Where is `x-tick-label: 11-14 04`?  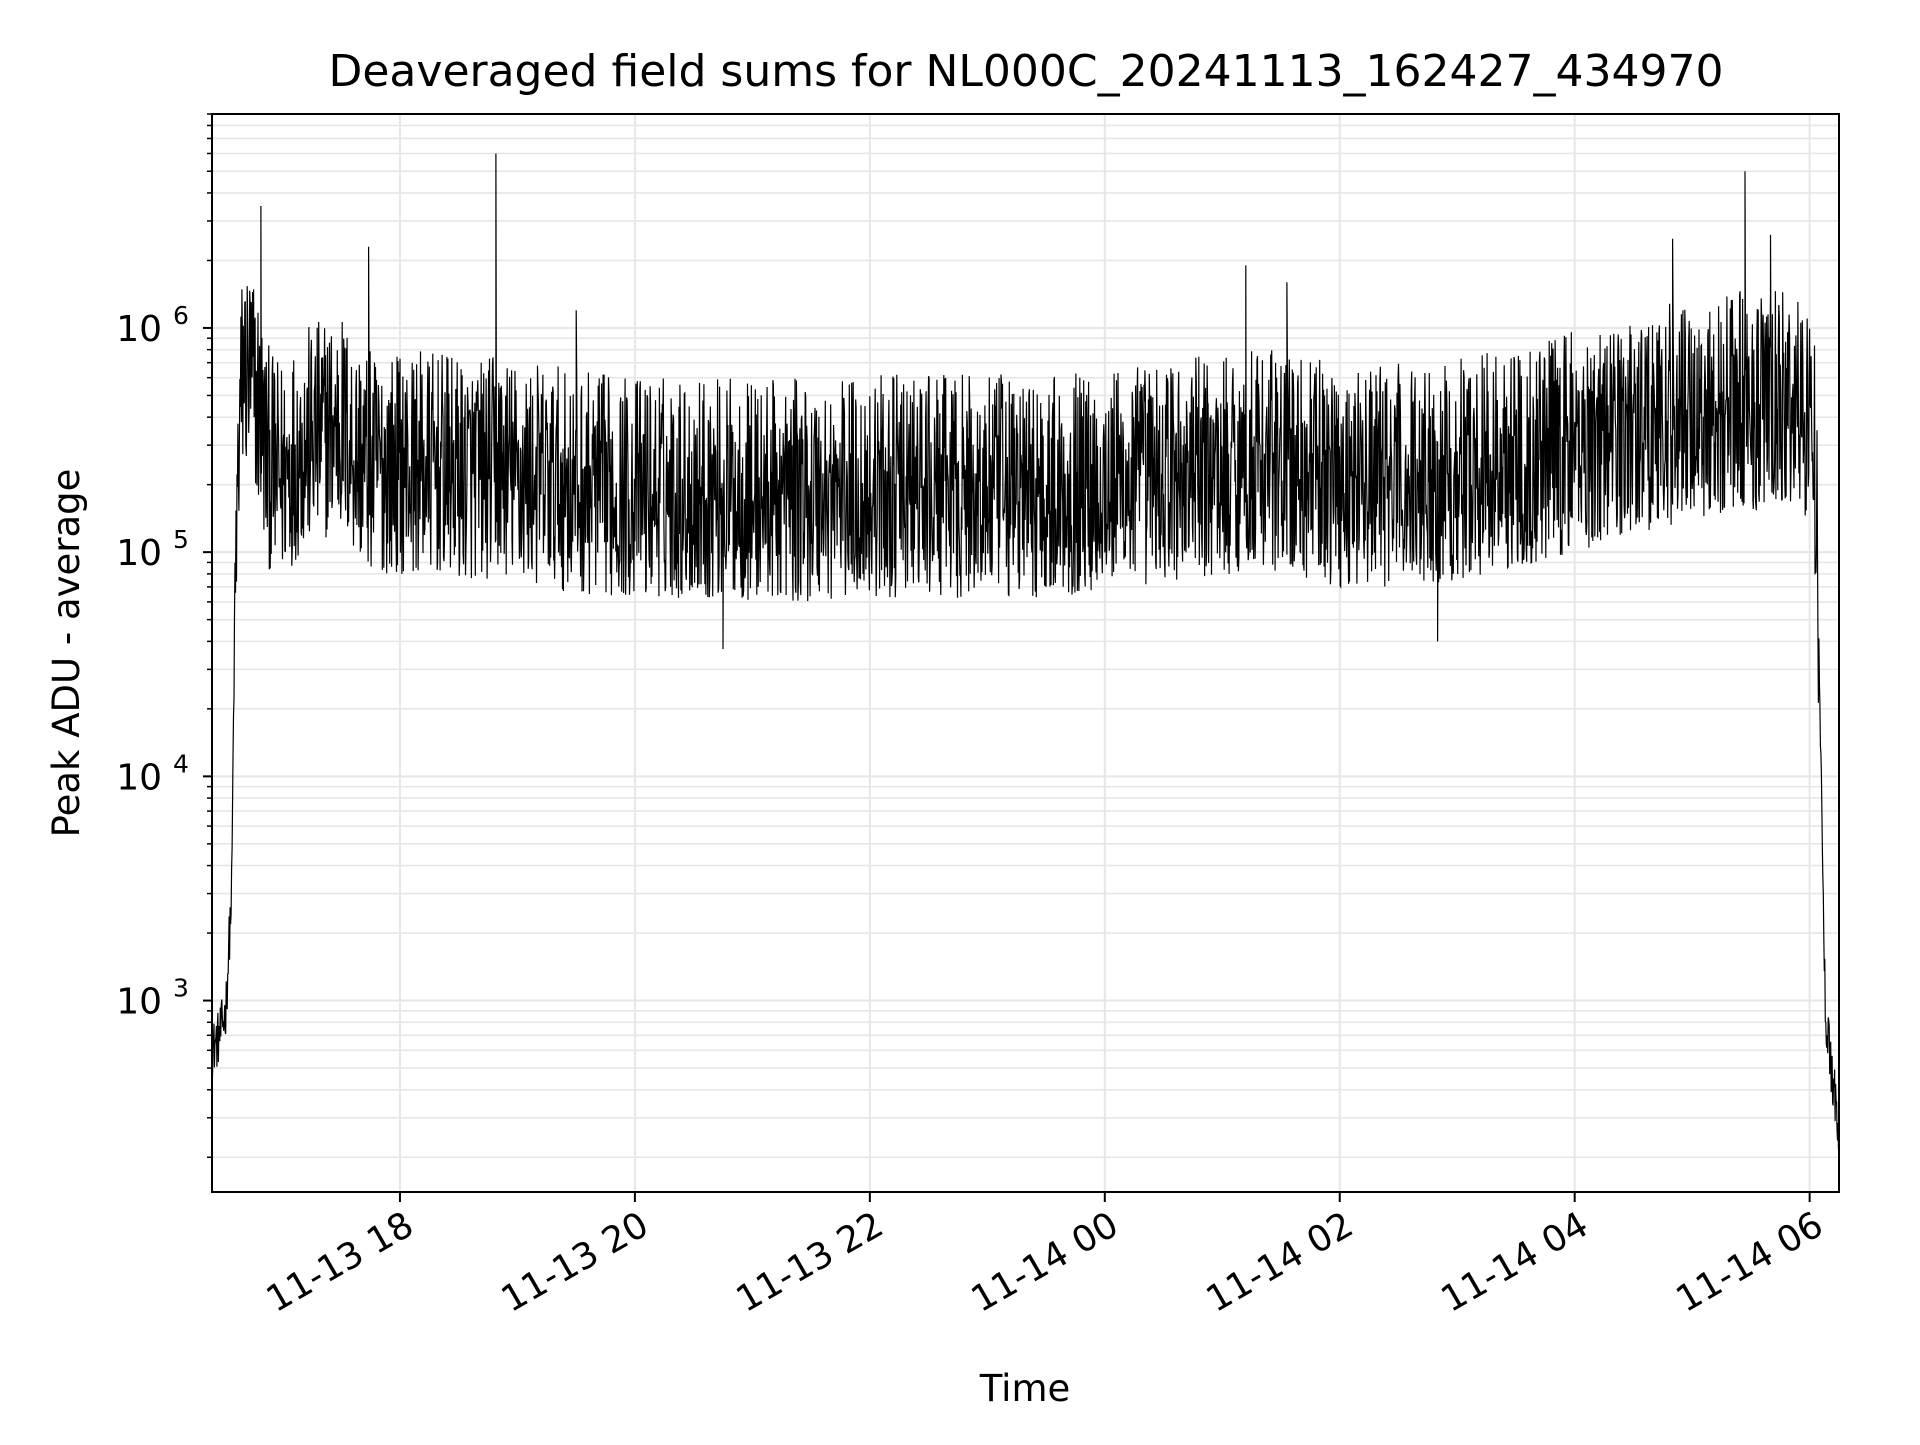
x-tick-label: 11-14 04 is located at coordinates (1515, 1262).